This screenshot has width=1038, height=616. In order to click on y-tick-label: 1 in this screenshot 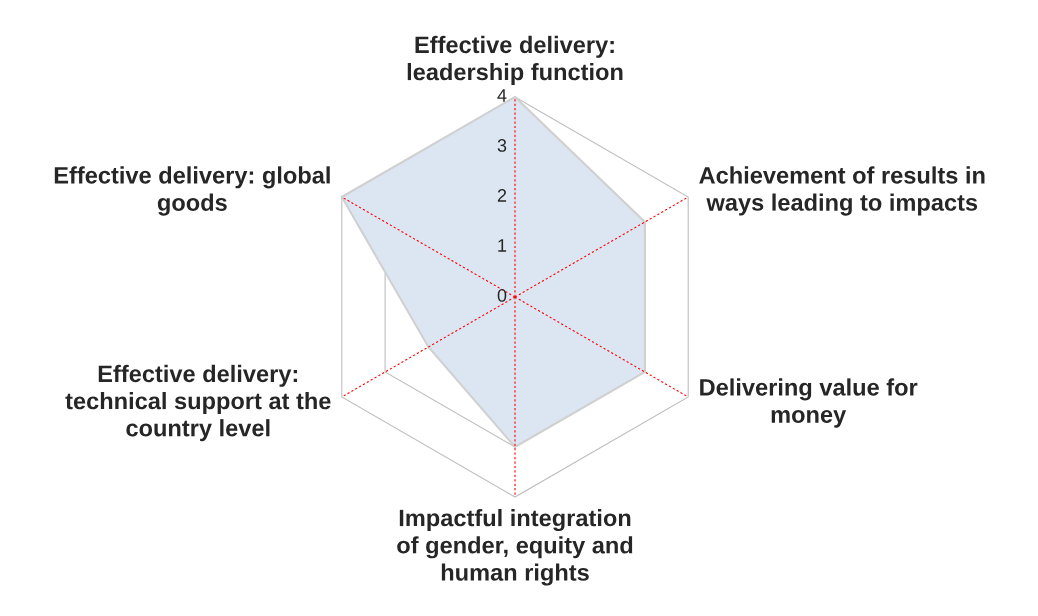, I will do `click(502, 245)`.